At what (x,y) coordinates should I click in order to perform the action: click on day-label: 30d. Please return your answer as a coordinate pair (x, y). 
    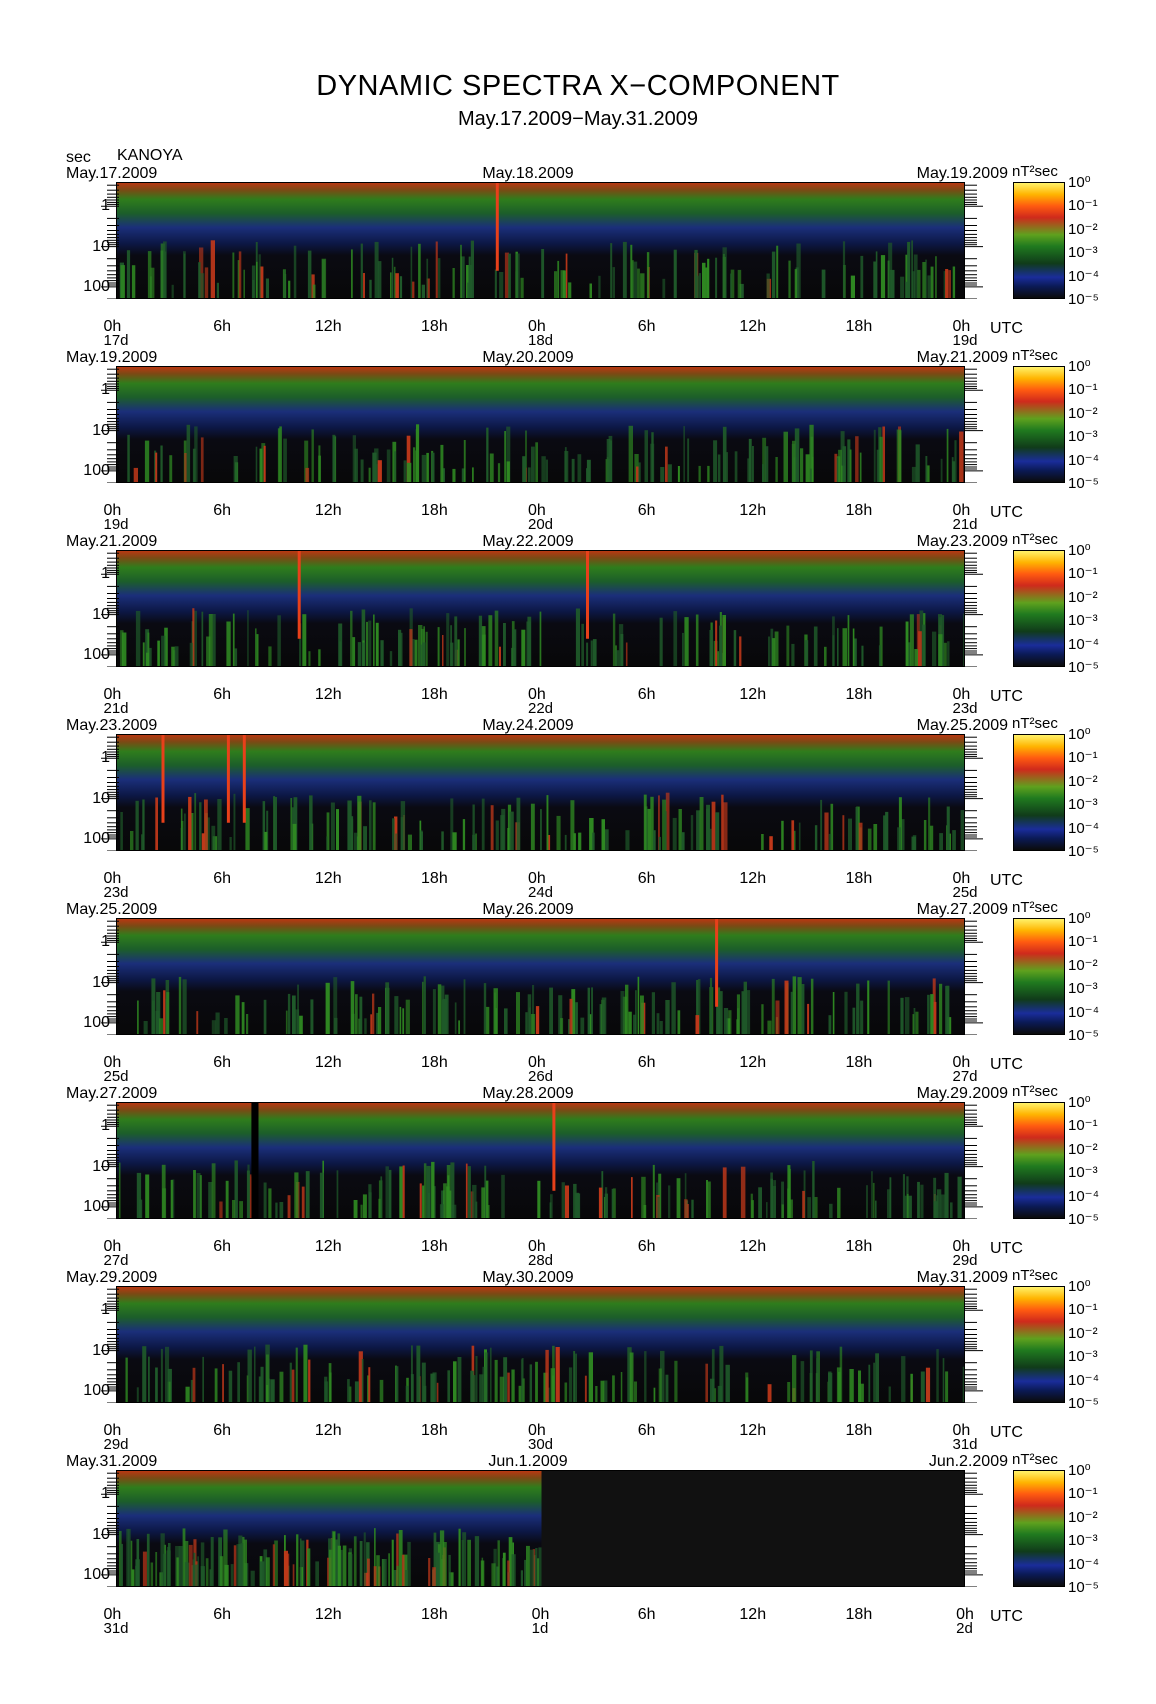
    Looking at the image, I should click on (540, 1444).